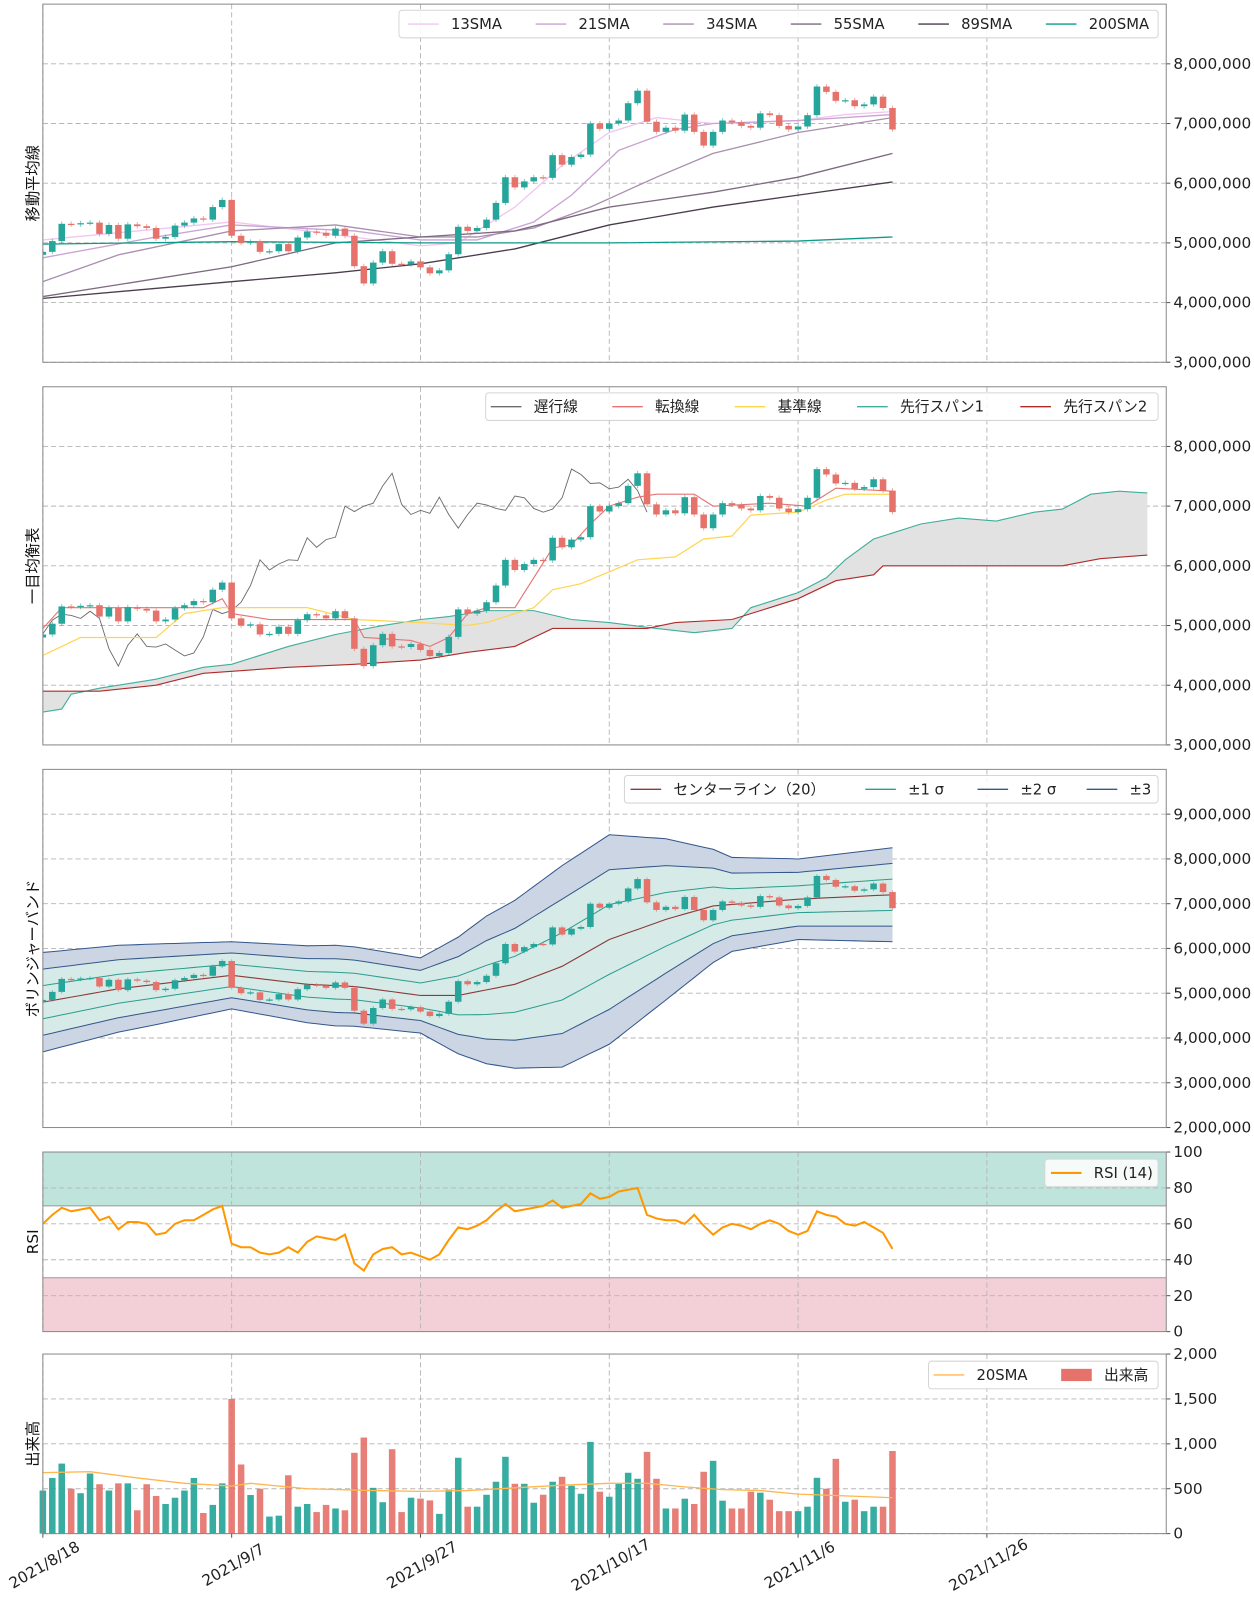  I want to click on y-tick-label: 8,000,000, so click(1212, 64).